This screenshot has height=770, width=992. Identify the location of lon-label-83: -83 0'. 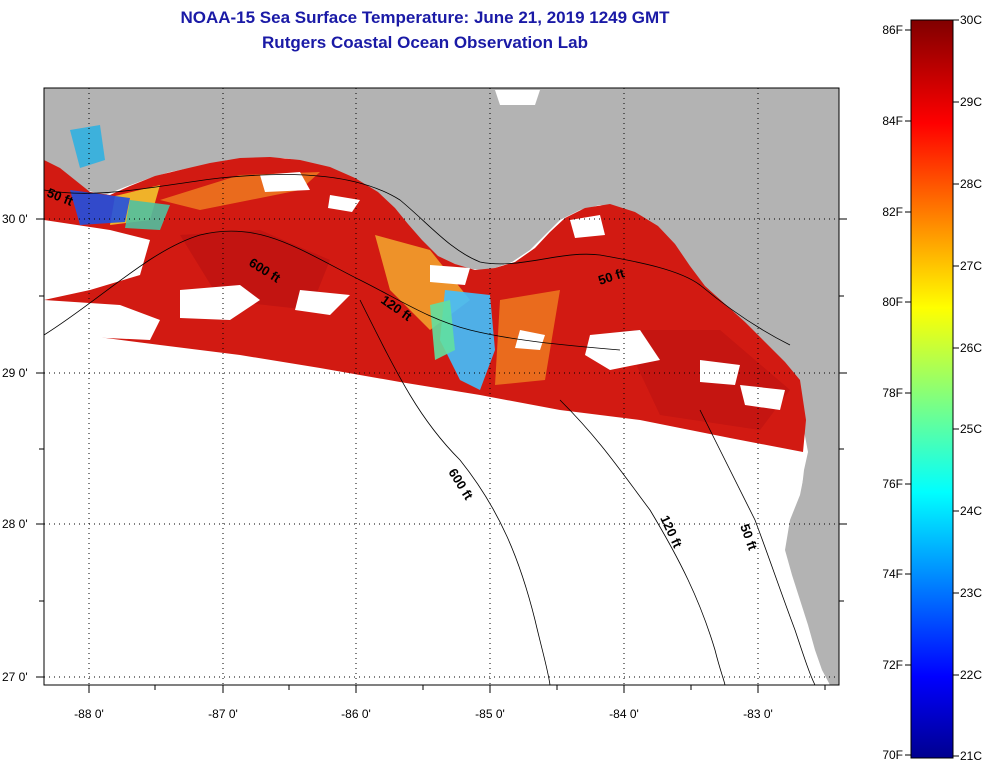
(758, 714).